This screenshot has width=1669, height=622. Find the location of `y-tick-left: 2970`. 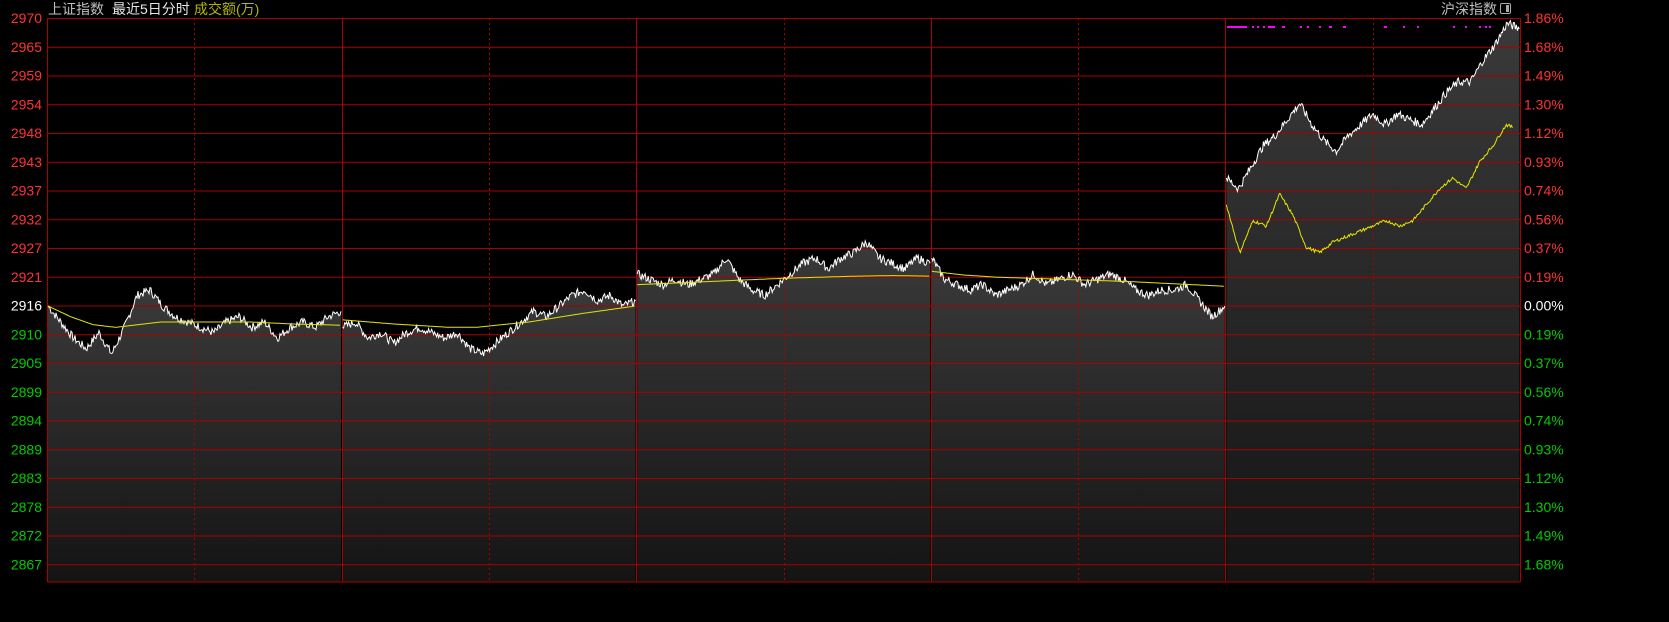

y-tick-left: 2970 is located at coordinates (26, 18).